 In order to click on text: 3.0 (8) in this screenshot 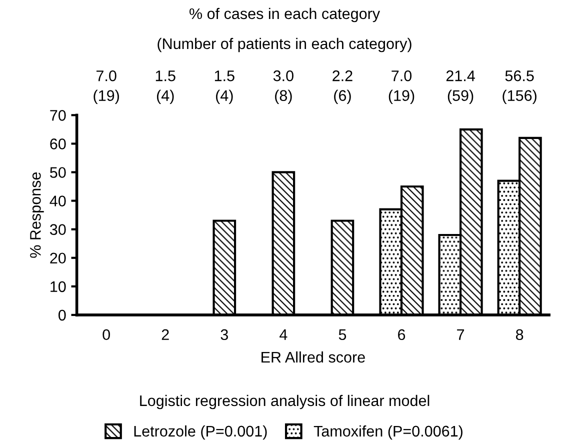, I will do `click(283, 87)`.